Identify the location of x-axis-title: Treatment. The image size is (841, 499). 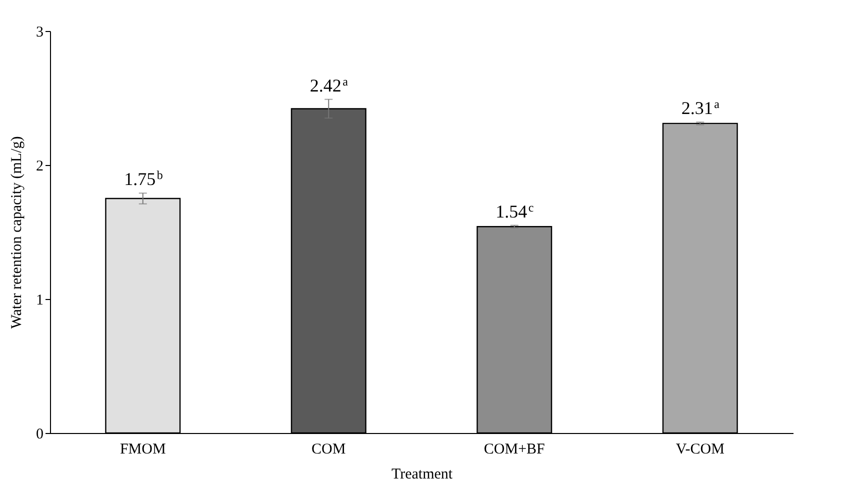
(422, 474).